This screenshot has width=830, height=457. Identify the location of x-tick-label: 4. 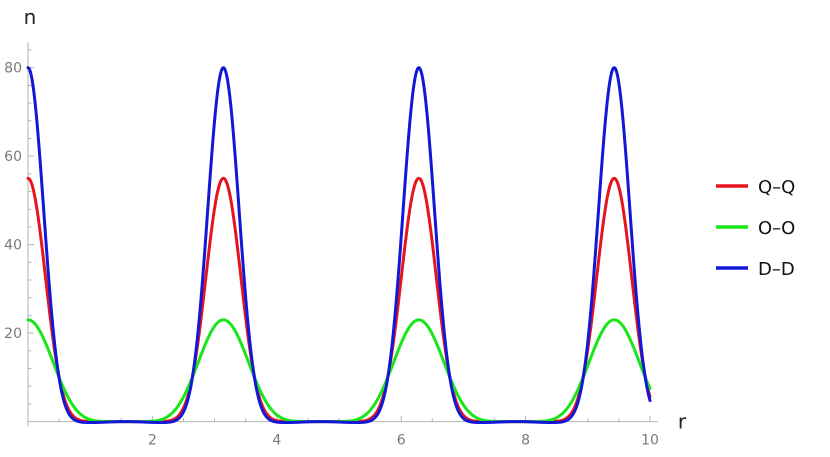
(276, 441).